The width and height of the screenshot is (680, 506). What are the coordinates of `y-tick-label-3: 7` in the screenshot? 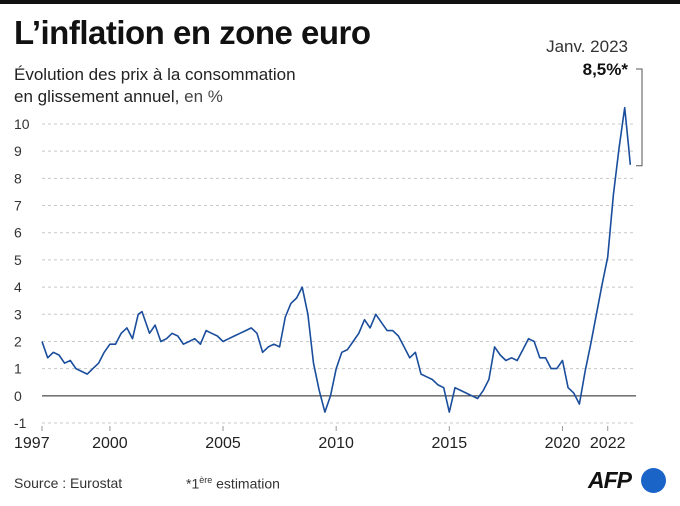 It's located at (18, 206).